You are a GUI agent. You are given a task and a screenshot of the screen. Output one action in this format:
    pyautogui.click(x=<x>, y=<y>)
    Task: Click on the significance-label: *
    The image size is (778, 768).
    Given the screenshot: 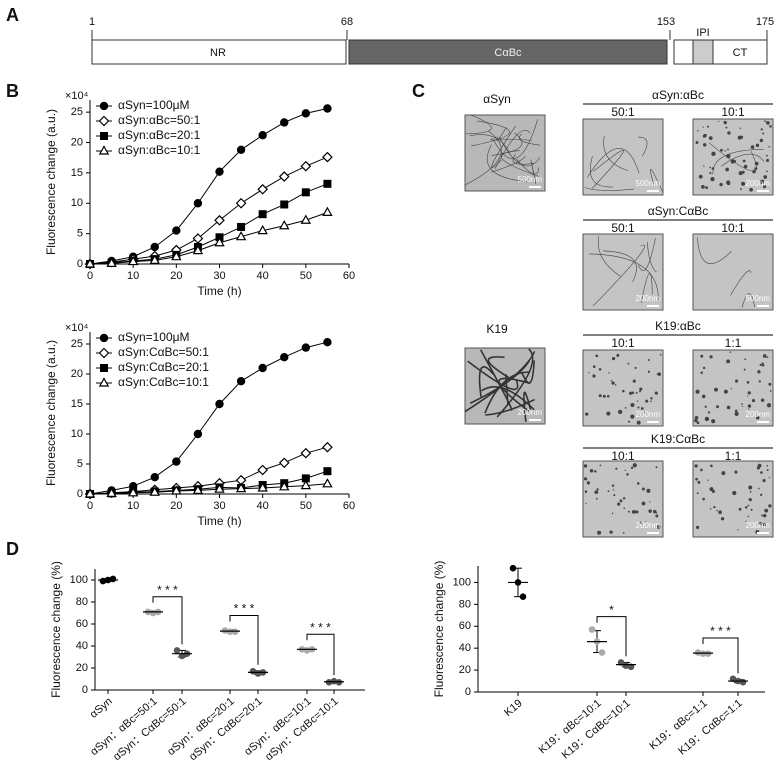 What is the action you would take?
    pyautogui.click(x=611, y=610)
    